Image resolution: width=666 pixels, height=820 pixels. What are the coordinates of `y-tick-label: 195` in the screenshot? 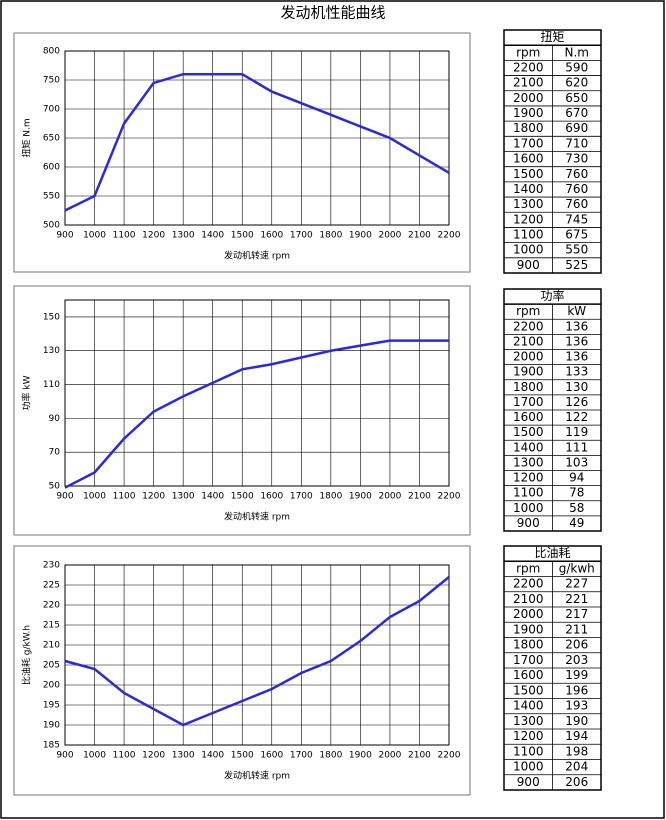 It's located at (51, 706).